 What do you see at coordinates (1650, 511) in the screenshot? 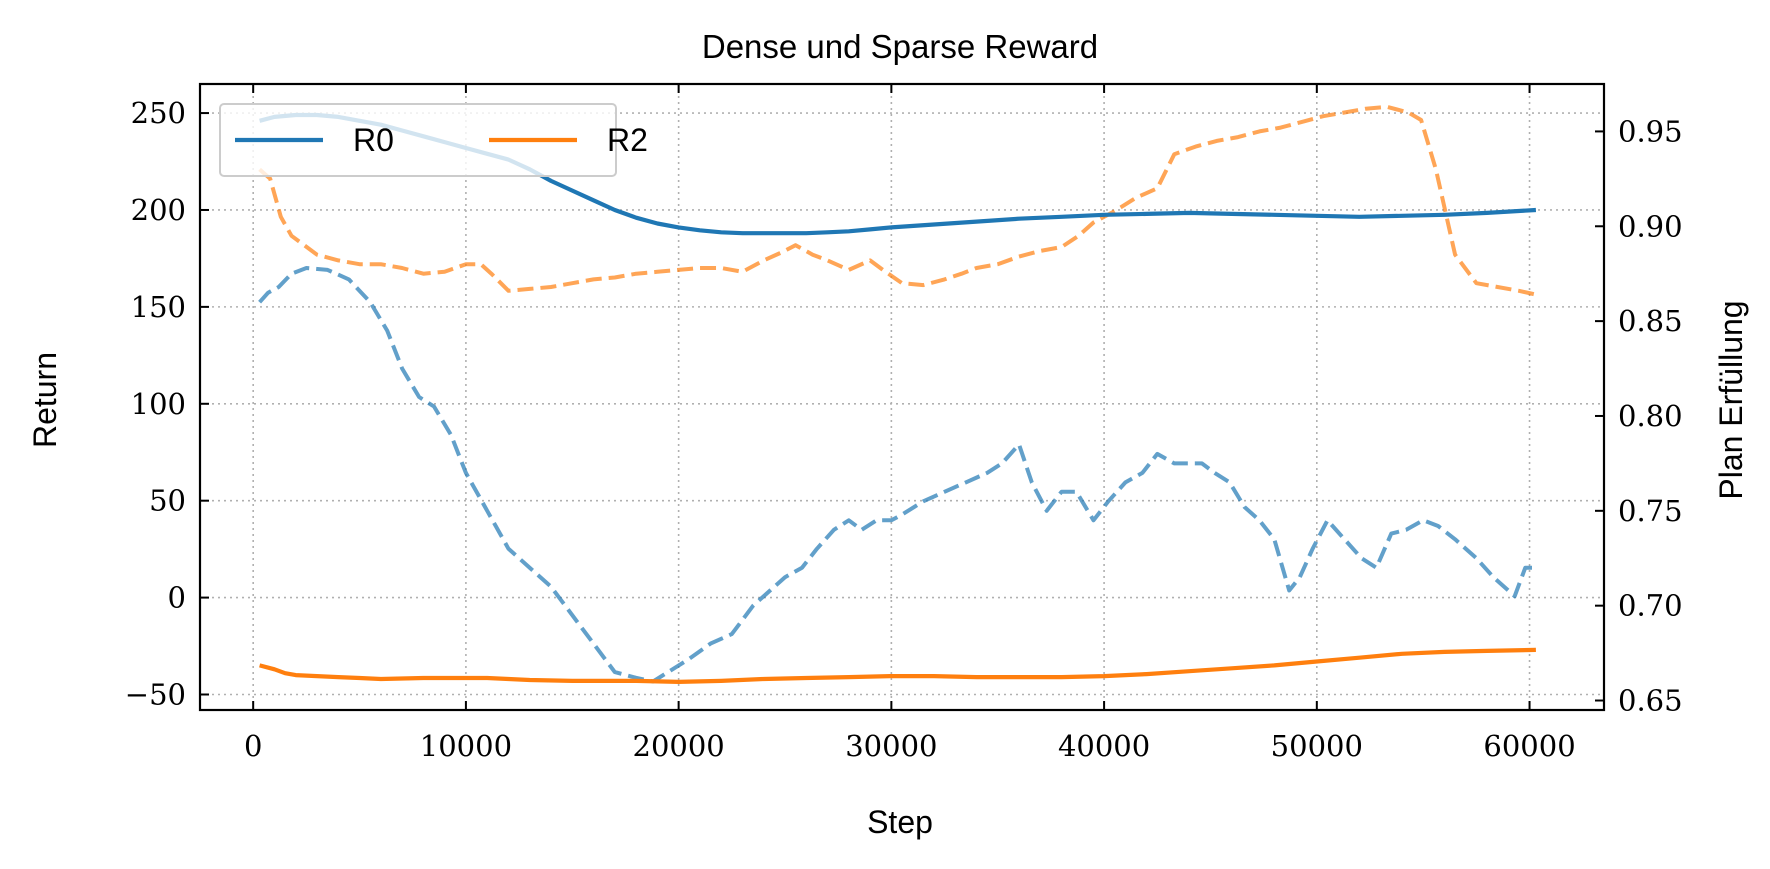
I see `y2-tick-label: 0.75` at bounding box center [1650, 511].